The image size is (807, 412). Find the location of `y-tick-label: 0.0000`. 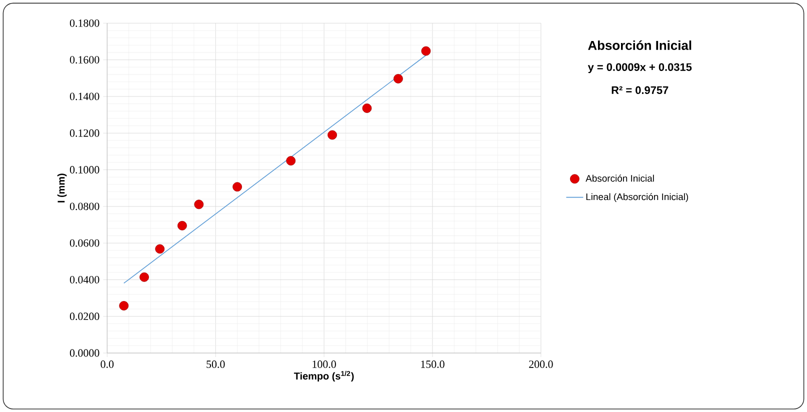

y-tick-label: 0.0000 is located at coordinates (85, 353).